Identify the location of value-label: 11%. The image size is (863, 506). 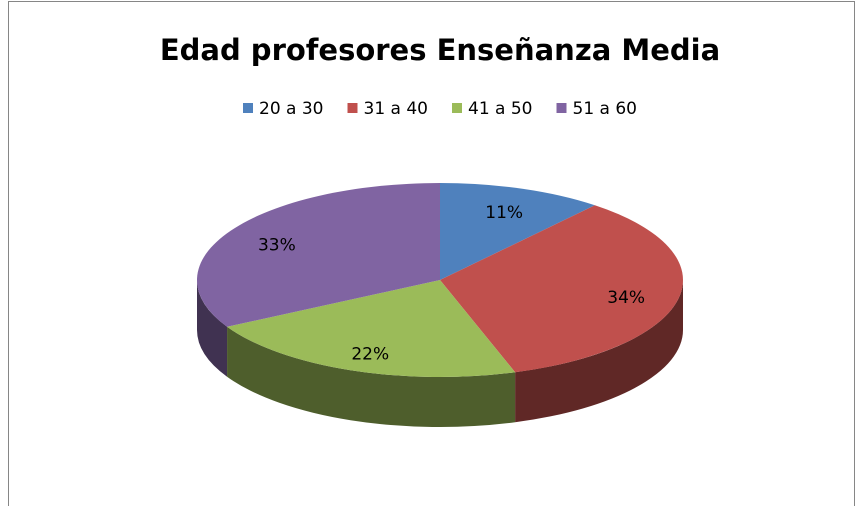
(504, 213).